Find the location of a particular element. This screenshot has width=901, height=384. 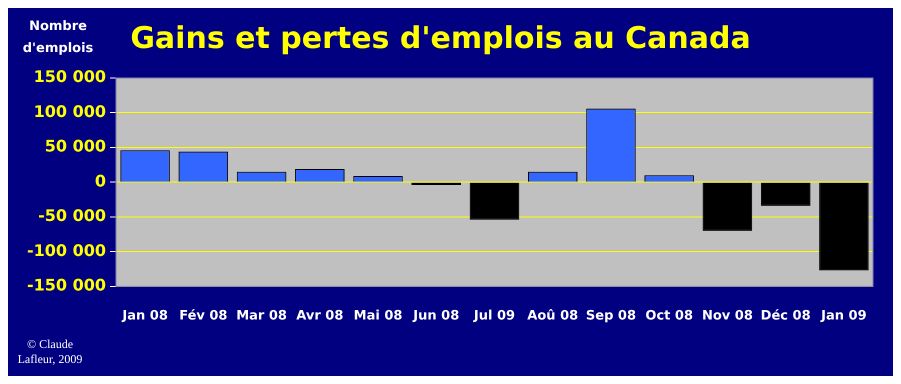

y-tick-label: 100 000 is located at coordinates (70, 111).